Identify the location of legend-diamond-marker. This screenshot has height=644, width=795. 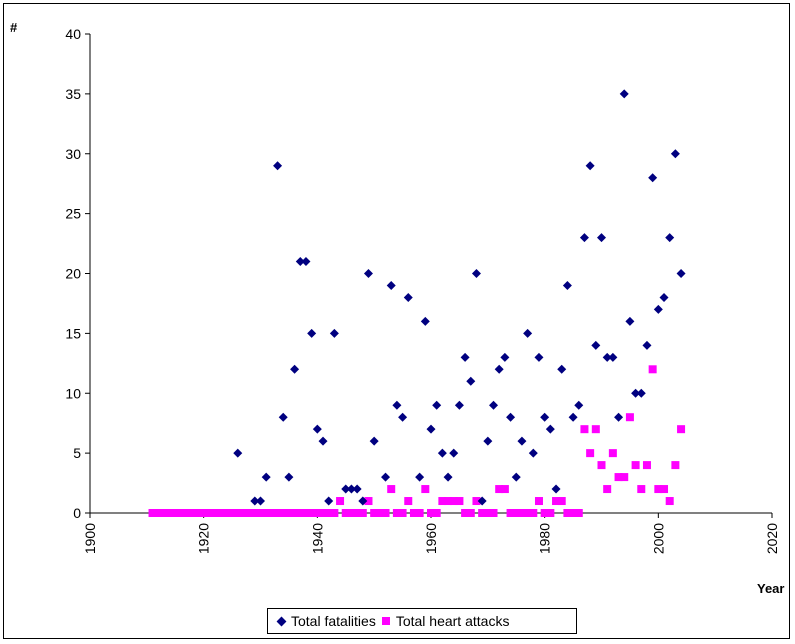
(281, 621).